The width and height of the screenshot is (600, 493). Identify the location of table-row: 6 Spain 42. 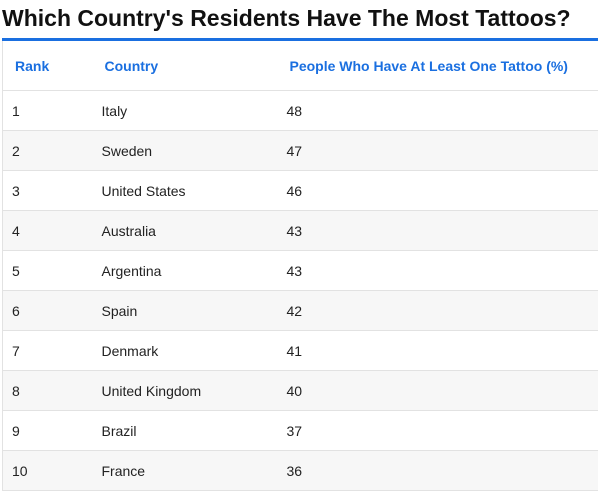
(300, 310).